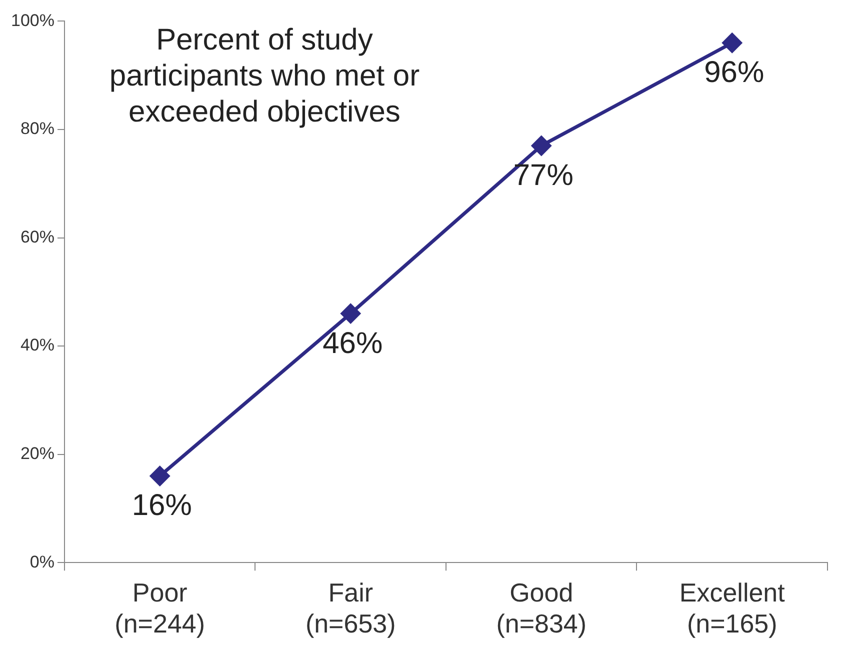 The image size is (847, 657). What do you see at coordinates (264, 75) in the screenshot?
I see `text: Percent of study participants who met or exceeded objectives` at bounding box center [264, 75].